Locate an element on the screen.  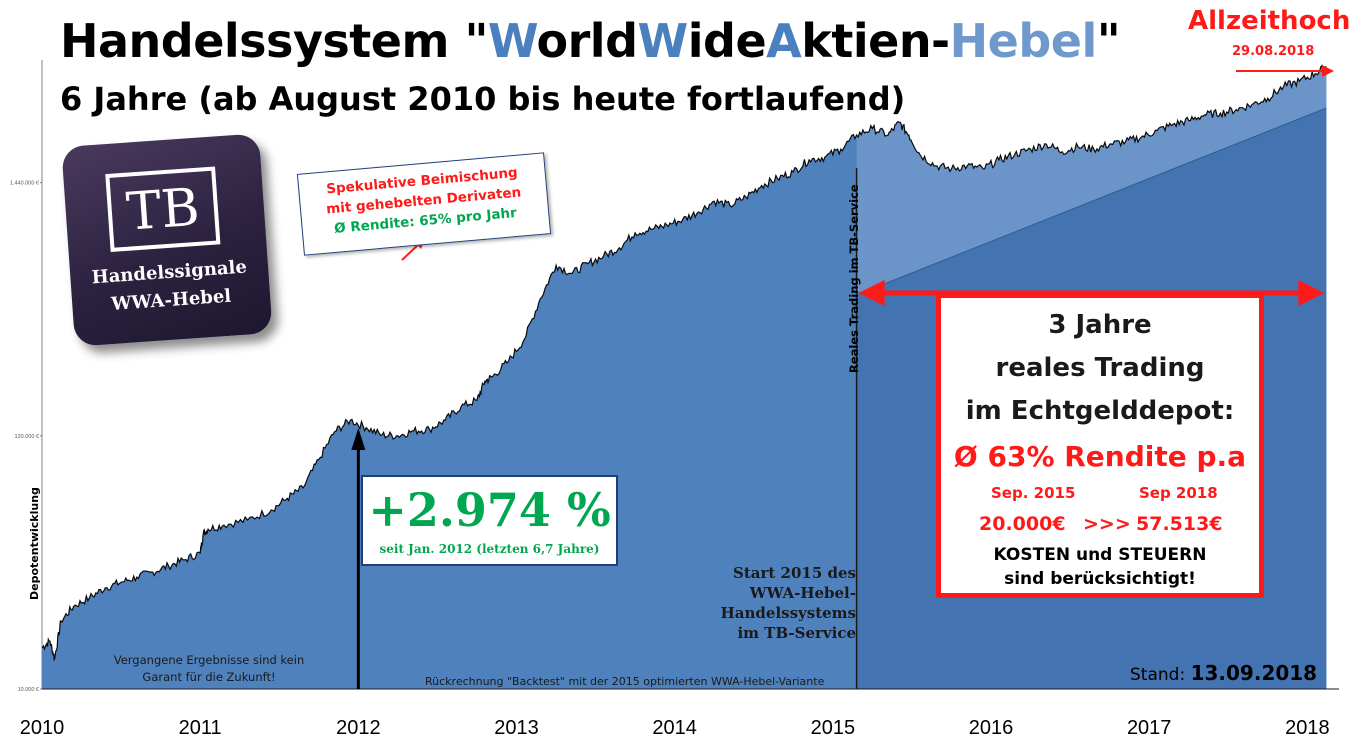
logo-frame: TB is located at coordinates (163, 209).